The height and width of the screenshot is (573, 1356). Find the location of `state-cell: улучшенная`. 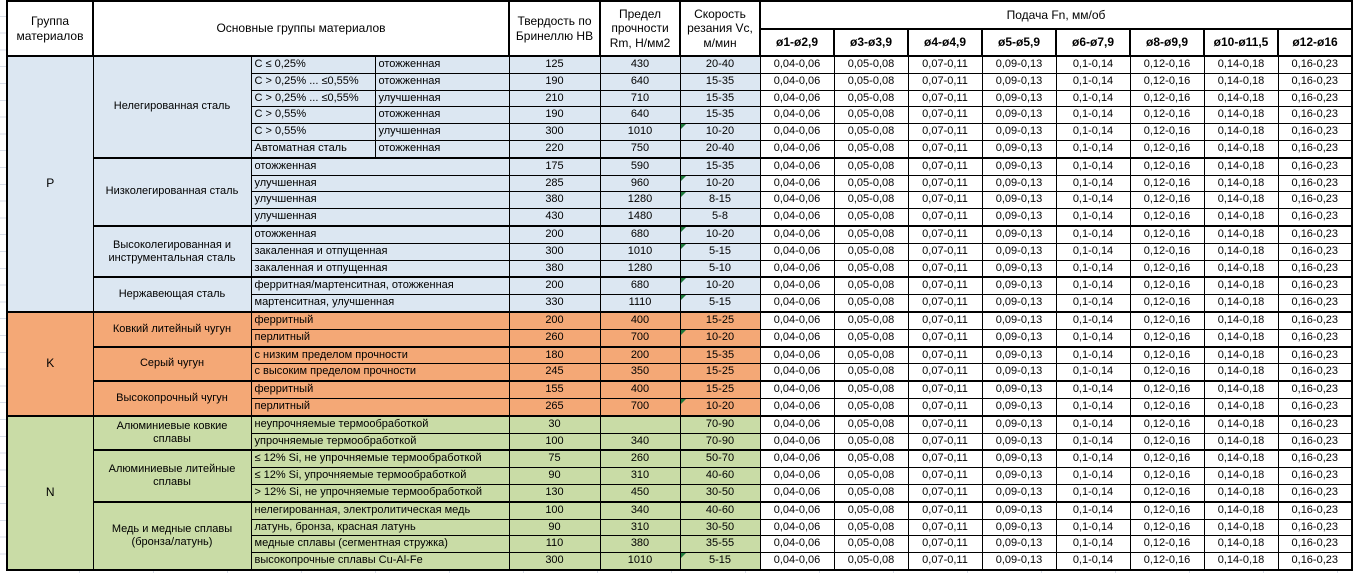

state-cell: улучшенная is located at coordinates (380, 217).